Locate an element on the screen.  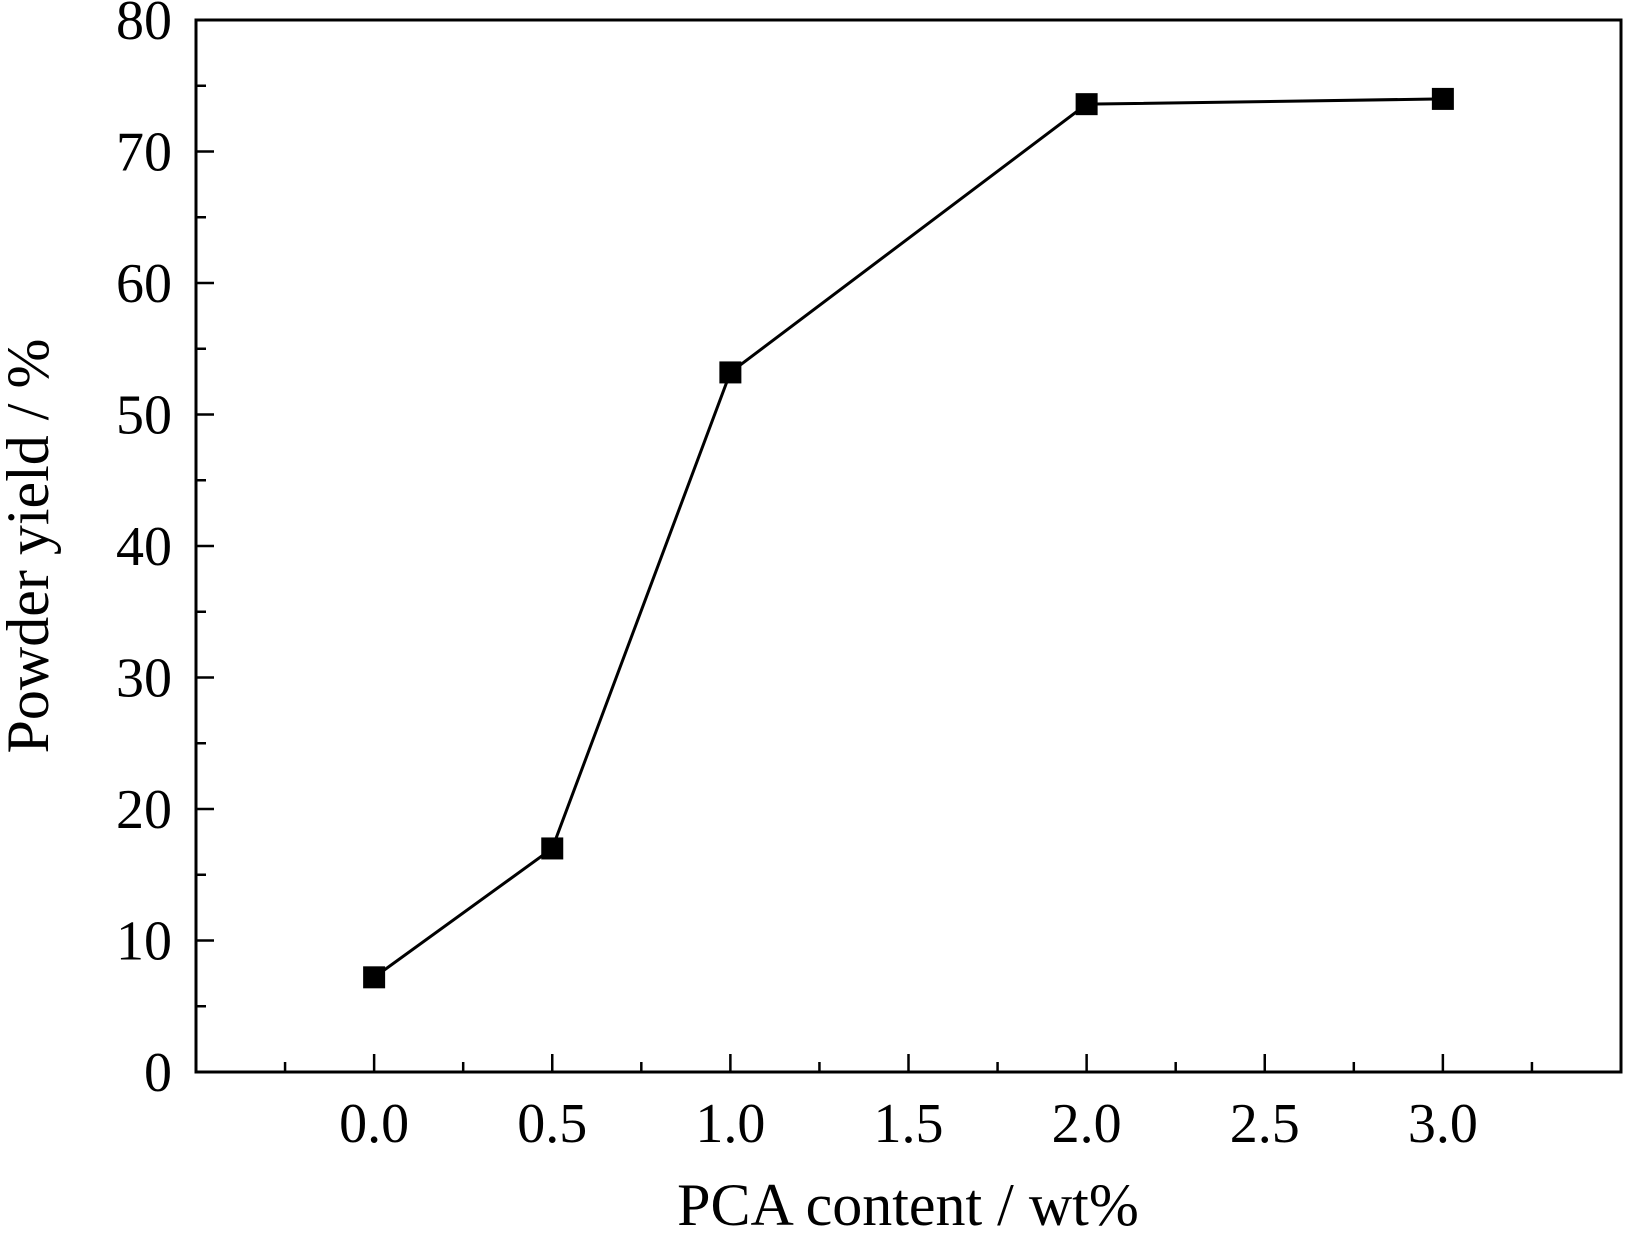
y-tick-label: 40 is located at coordinates (144, 547).